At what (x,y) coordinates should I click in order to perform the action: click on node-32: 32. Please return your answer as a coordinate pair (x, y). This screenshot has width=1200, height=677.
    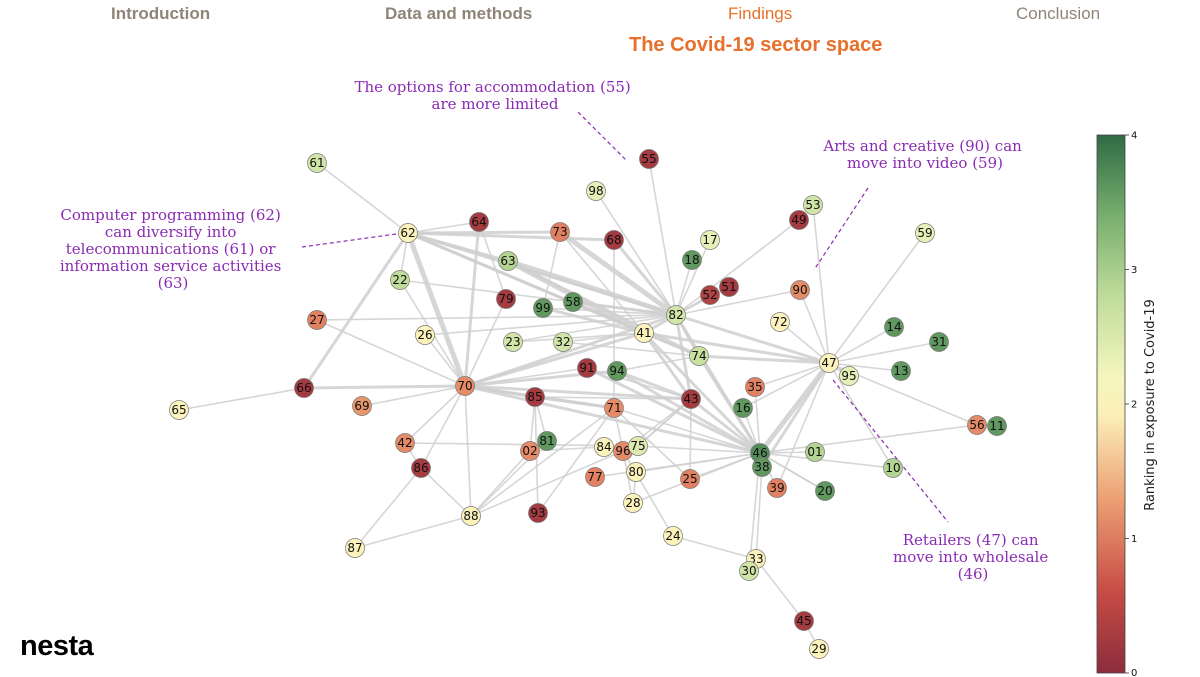
    Looking at the image, I should click on (563, 342).